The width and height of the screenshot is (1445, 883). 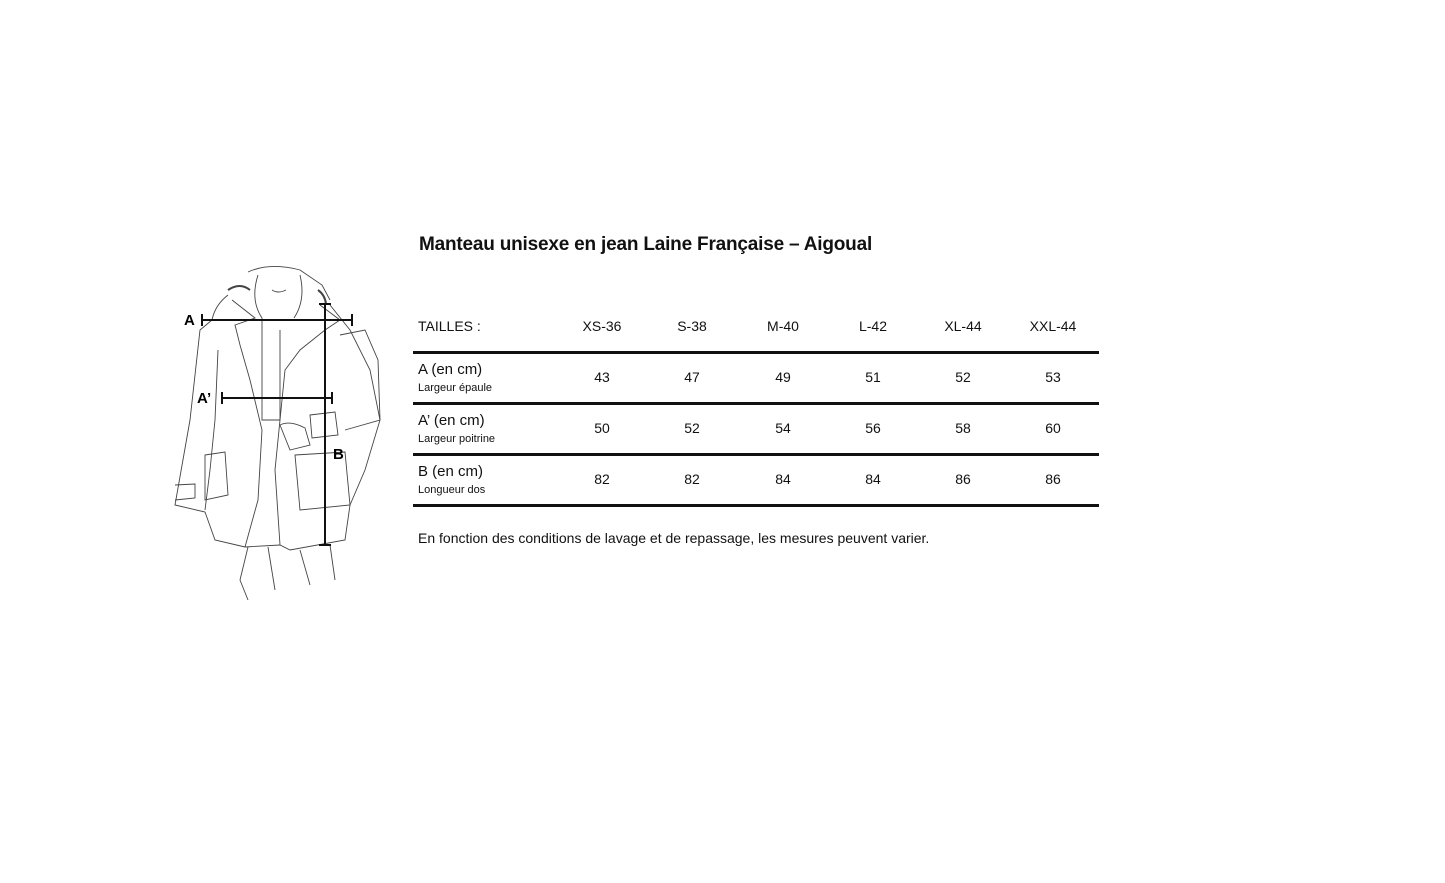 What do you see at coordinates (602, 428) in the screenshot?
I see `table-cell: 50` at bounding box center [602, 428].